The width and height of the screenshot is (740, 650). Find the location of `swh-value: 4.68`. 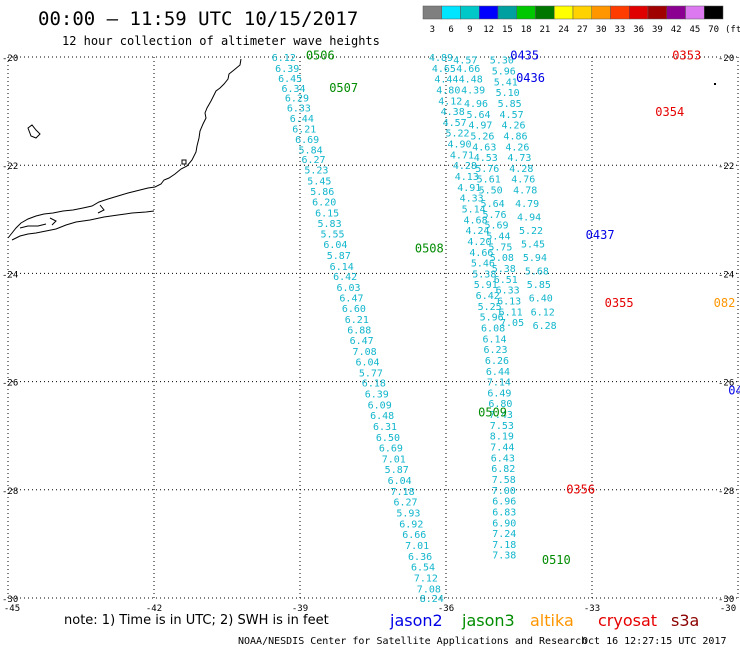

swh-value: 4.68 is located at coordinates (476, 220).